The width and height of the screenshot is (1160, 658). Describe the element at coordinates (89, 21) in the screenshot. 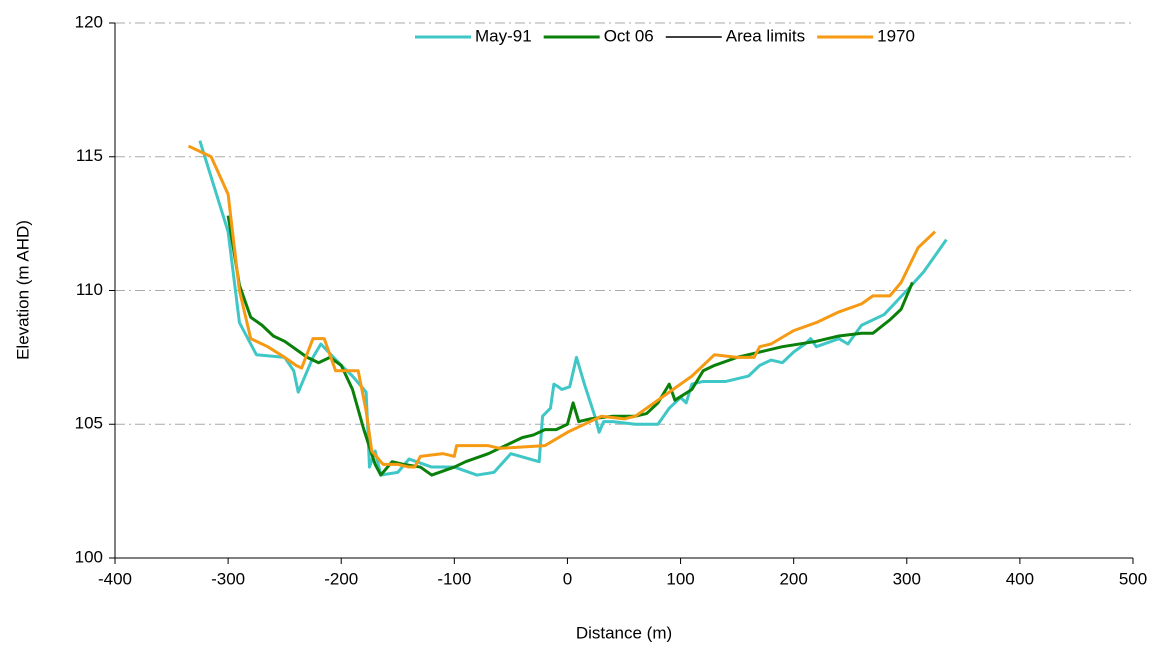

I see `y-tick-label: 120` at that location.